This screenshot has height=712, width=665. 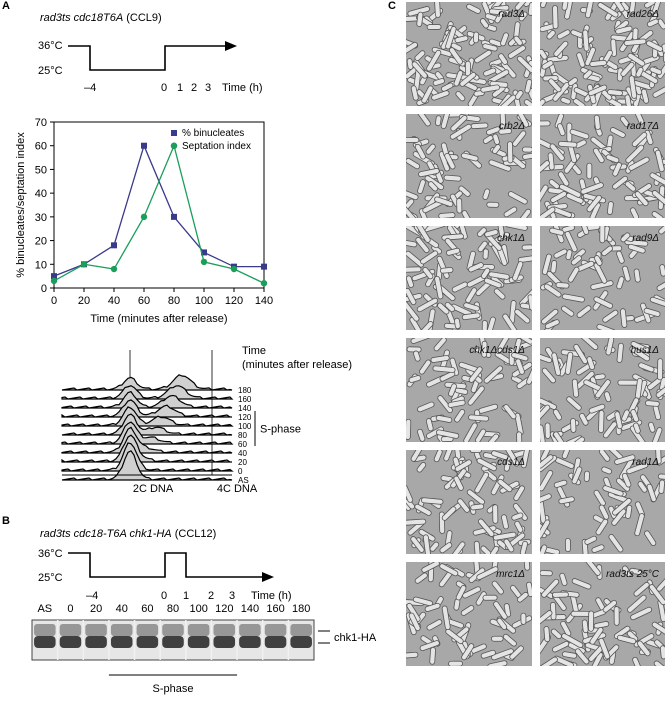 I want to click on micrograph-image: rad3Δ, so click(x=469, y=54).